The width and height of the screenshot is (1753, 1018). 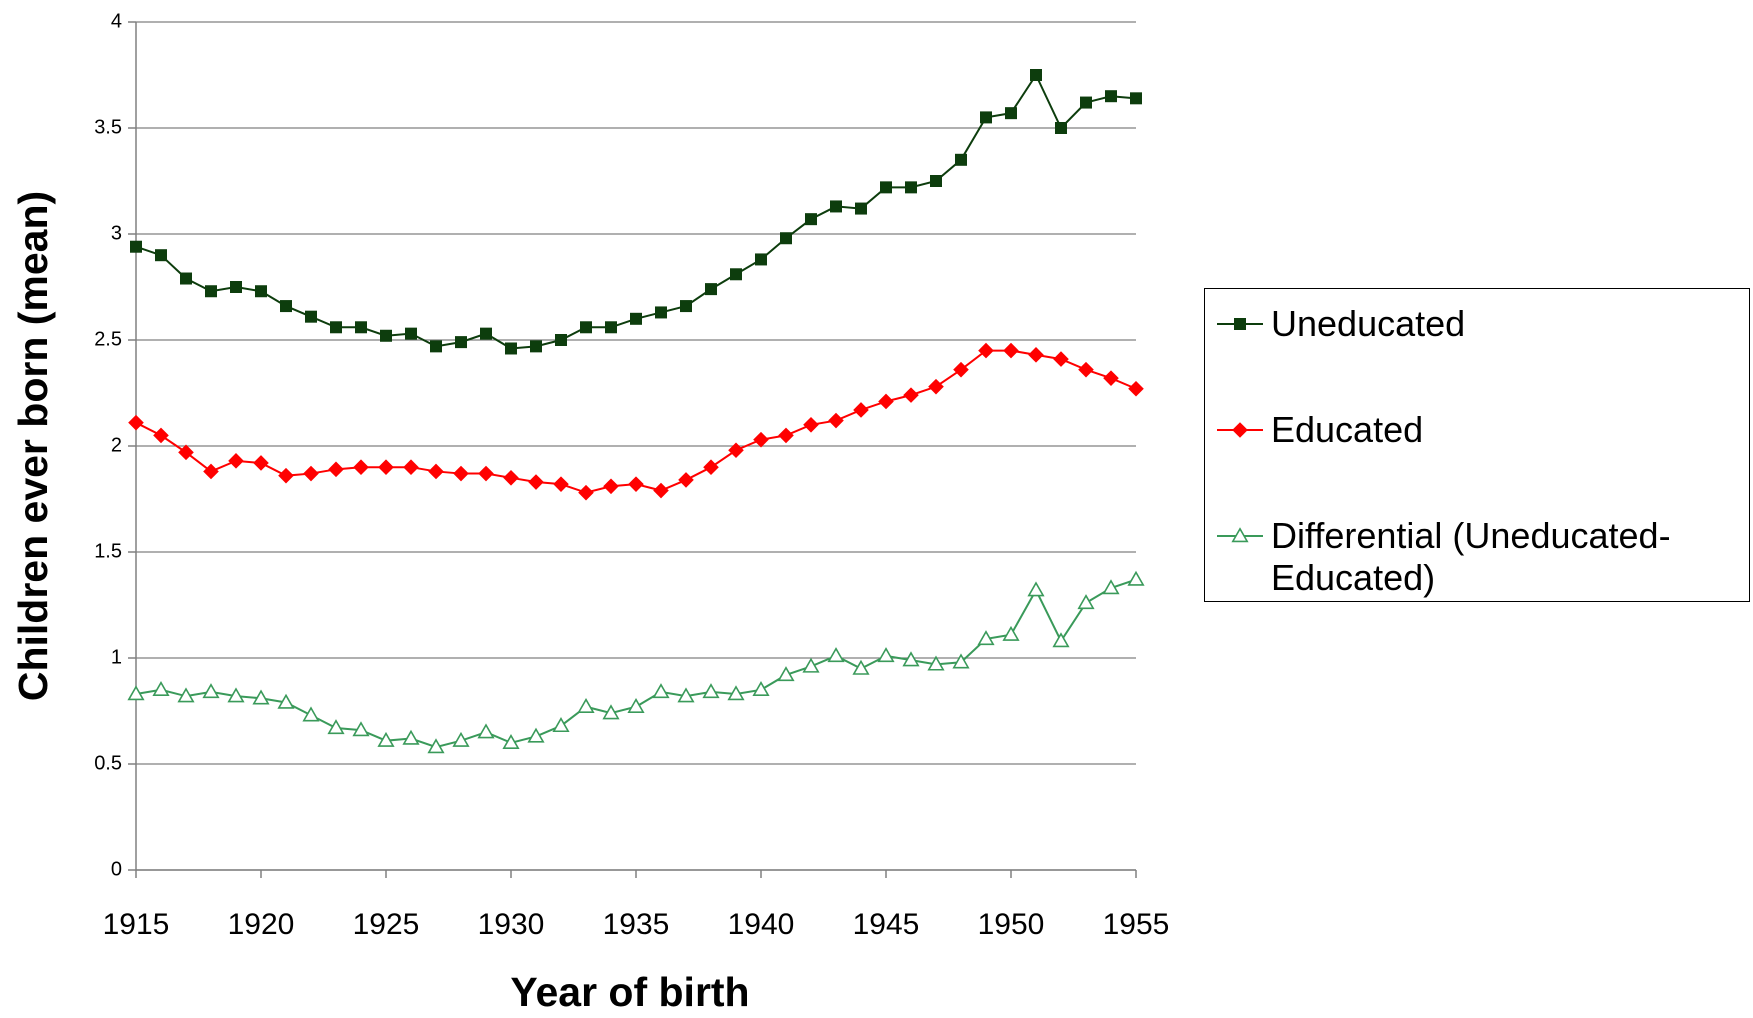 What do you see at coordinates (1011, 924) in the screenshot?
I see `x-tick-label: 1950` at bounding box center [1011, 924].